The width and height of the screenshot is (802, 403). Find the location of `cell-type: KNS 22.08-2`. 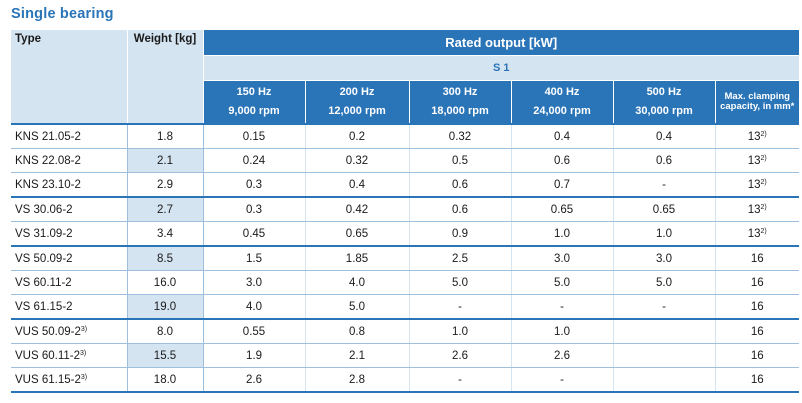

cell-type: KNS 22.08-2 is located at coordinates (69, 160).